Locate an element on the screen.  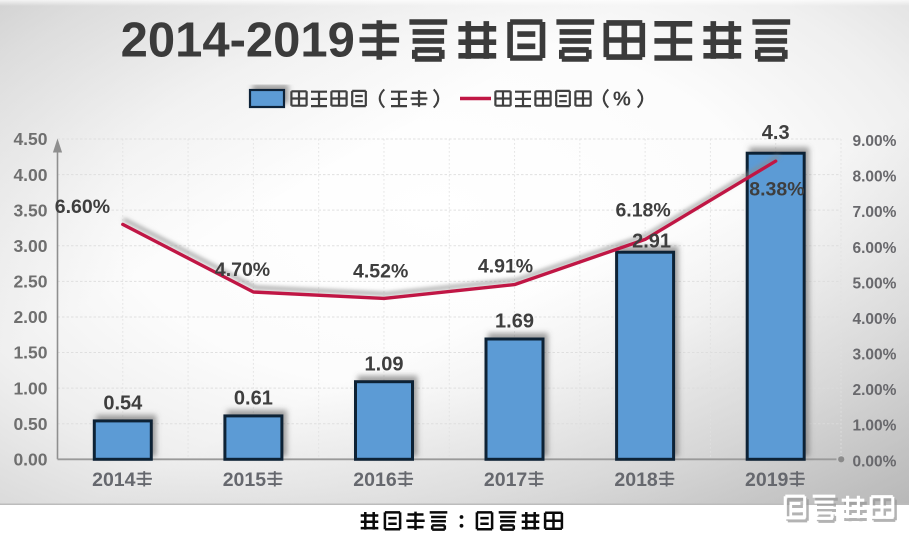
svg-text: 4.91% is located at coordinates (505, 267).